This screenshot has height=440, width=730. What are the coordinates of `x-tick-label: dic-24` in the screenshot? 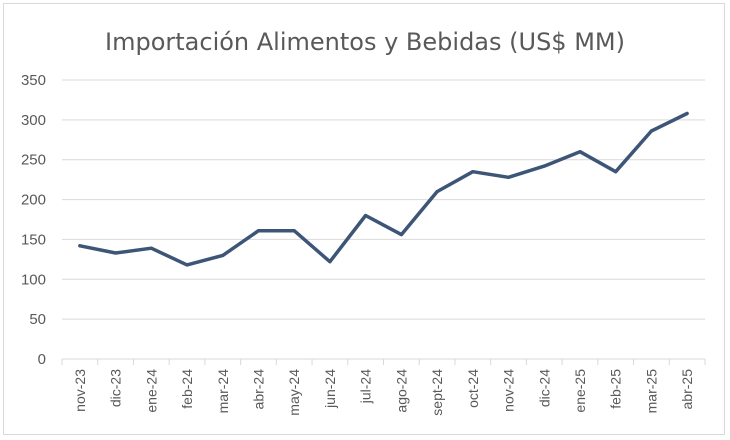 It's located at (544, 388).